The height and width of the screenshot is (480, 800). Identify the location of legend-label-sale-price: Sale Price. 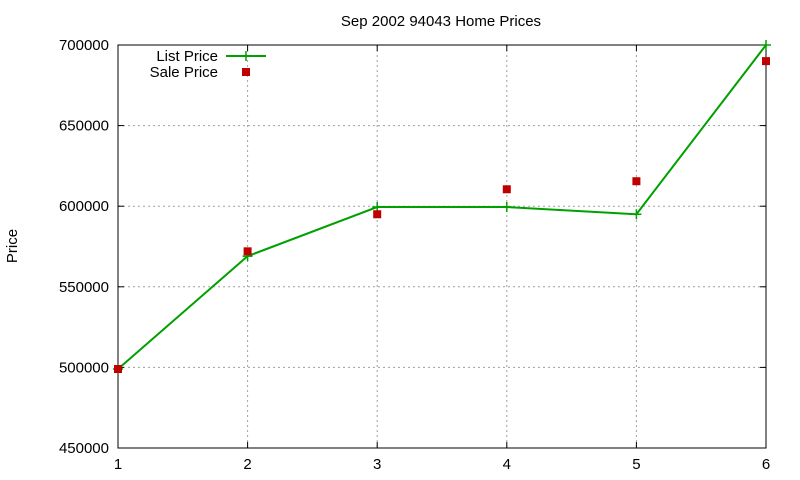
(184, 72).